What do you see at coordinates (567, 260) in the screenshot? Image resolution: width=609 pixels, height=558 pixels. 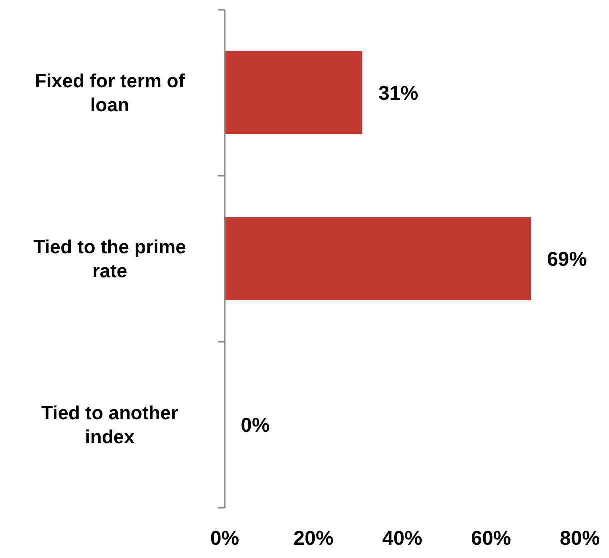 I see `data-label: 69%` at bounding box center [567, 260].